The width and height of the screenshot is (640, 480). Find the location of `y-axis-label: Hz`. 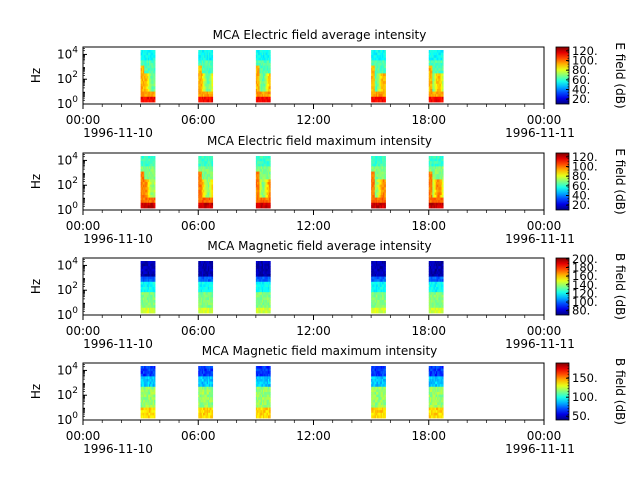

y-axis-label: Hz is located at coordinates (36, 181).